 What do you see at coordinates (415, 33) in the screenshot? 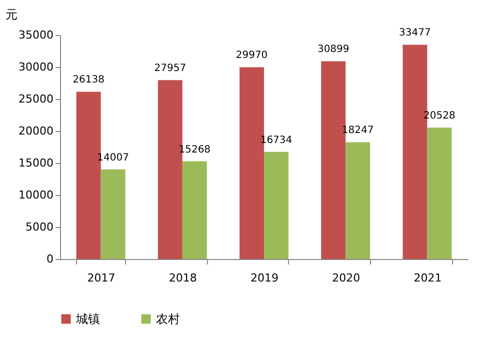
I see `data-label: 33477` at bounding box center [415, 33].